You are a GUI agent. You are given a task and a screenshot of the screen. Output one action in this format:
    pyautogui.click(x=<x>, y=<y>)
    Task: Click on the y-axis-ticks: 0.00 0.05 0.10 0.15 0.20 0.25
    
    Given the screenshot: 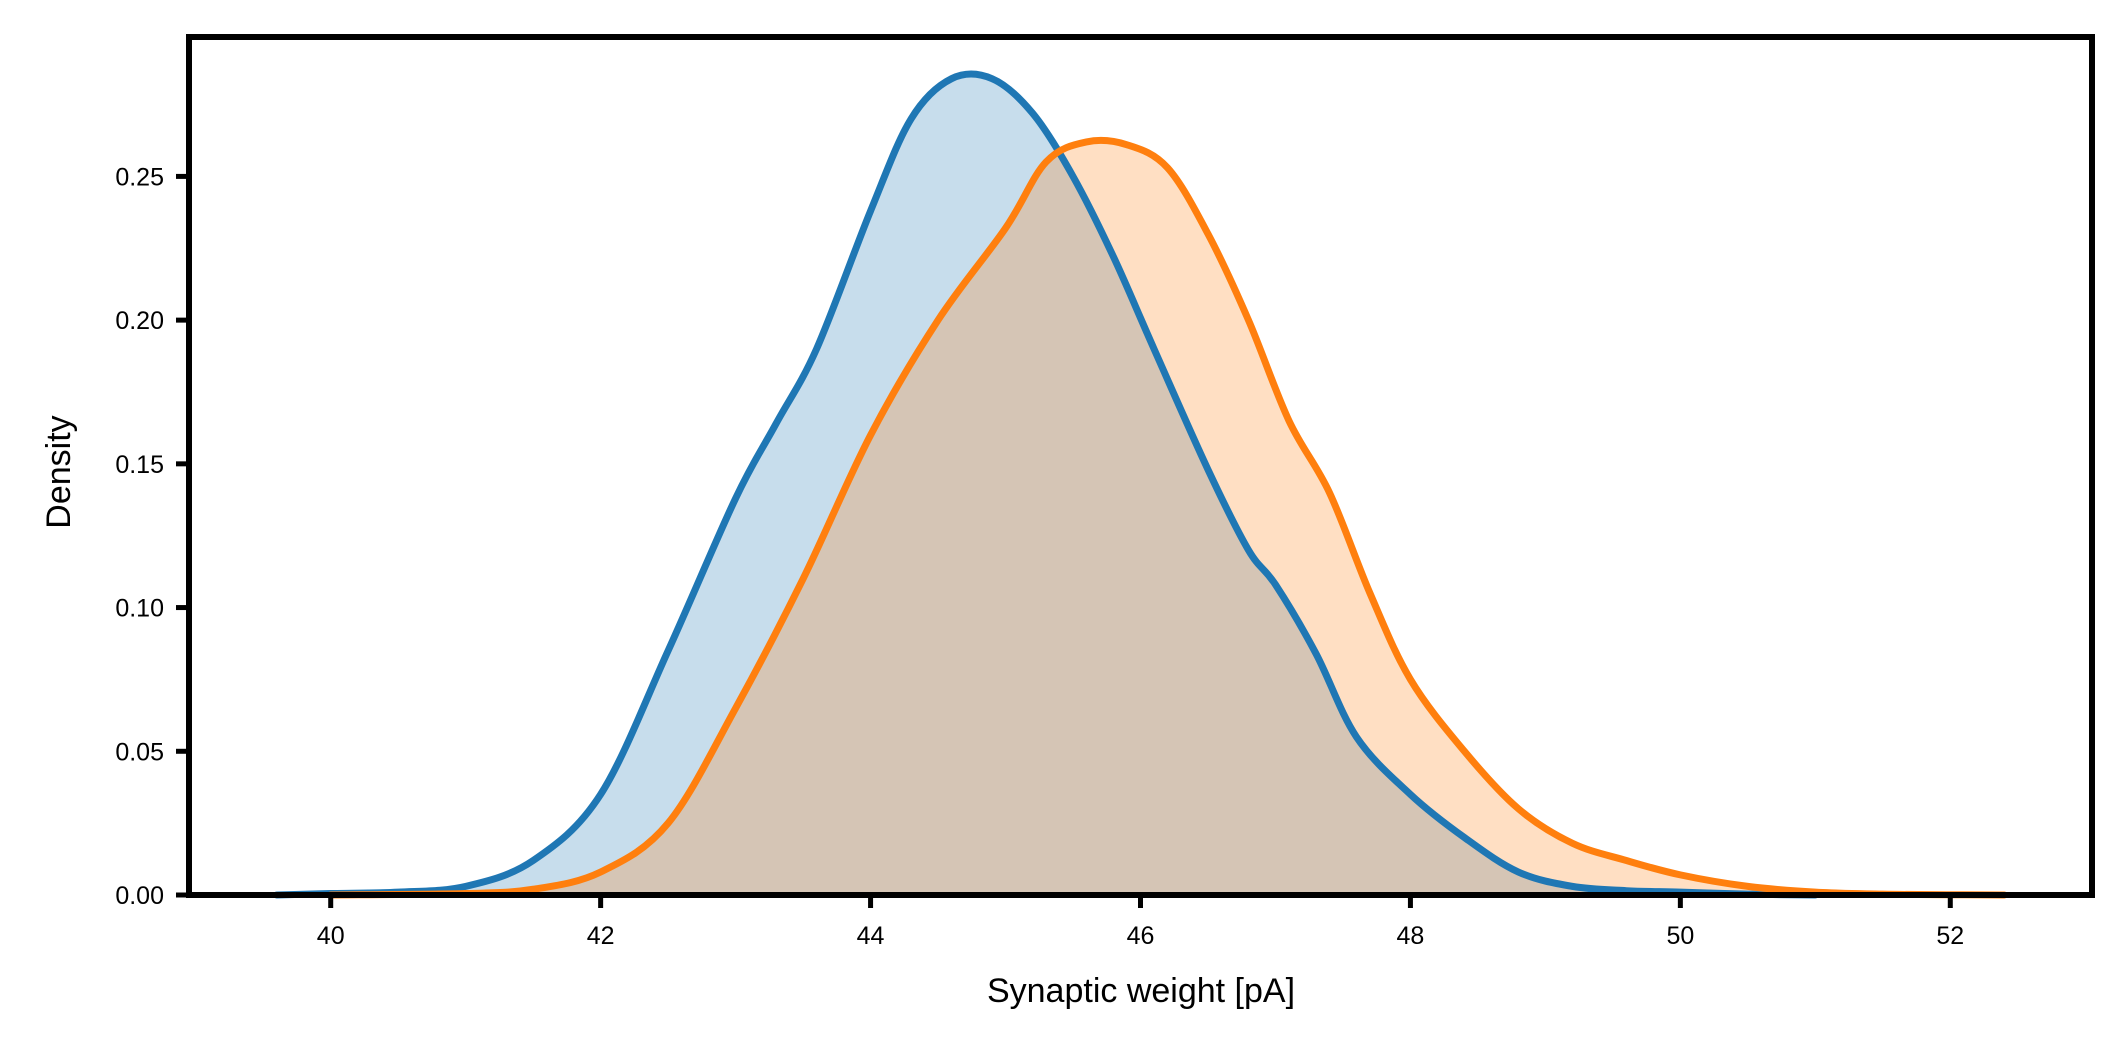 What is the action you would take?
    pyautogui.click(x=152, y=536)
    